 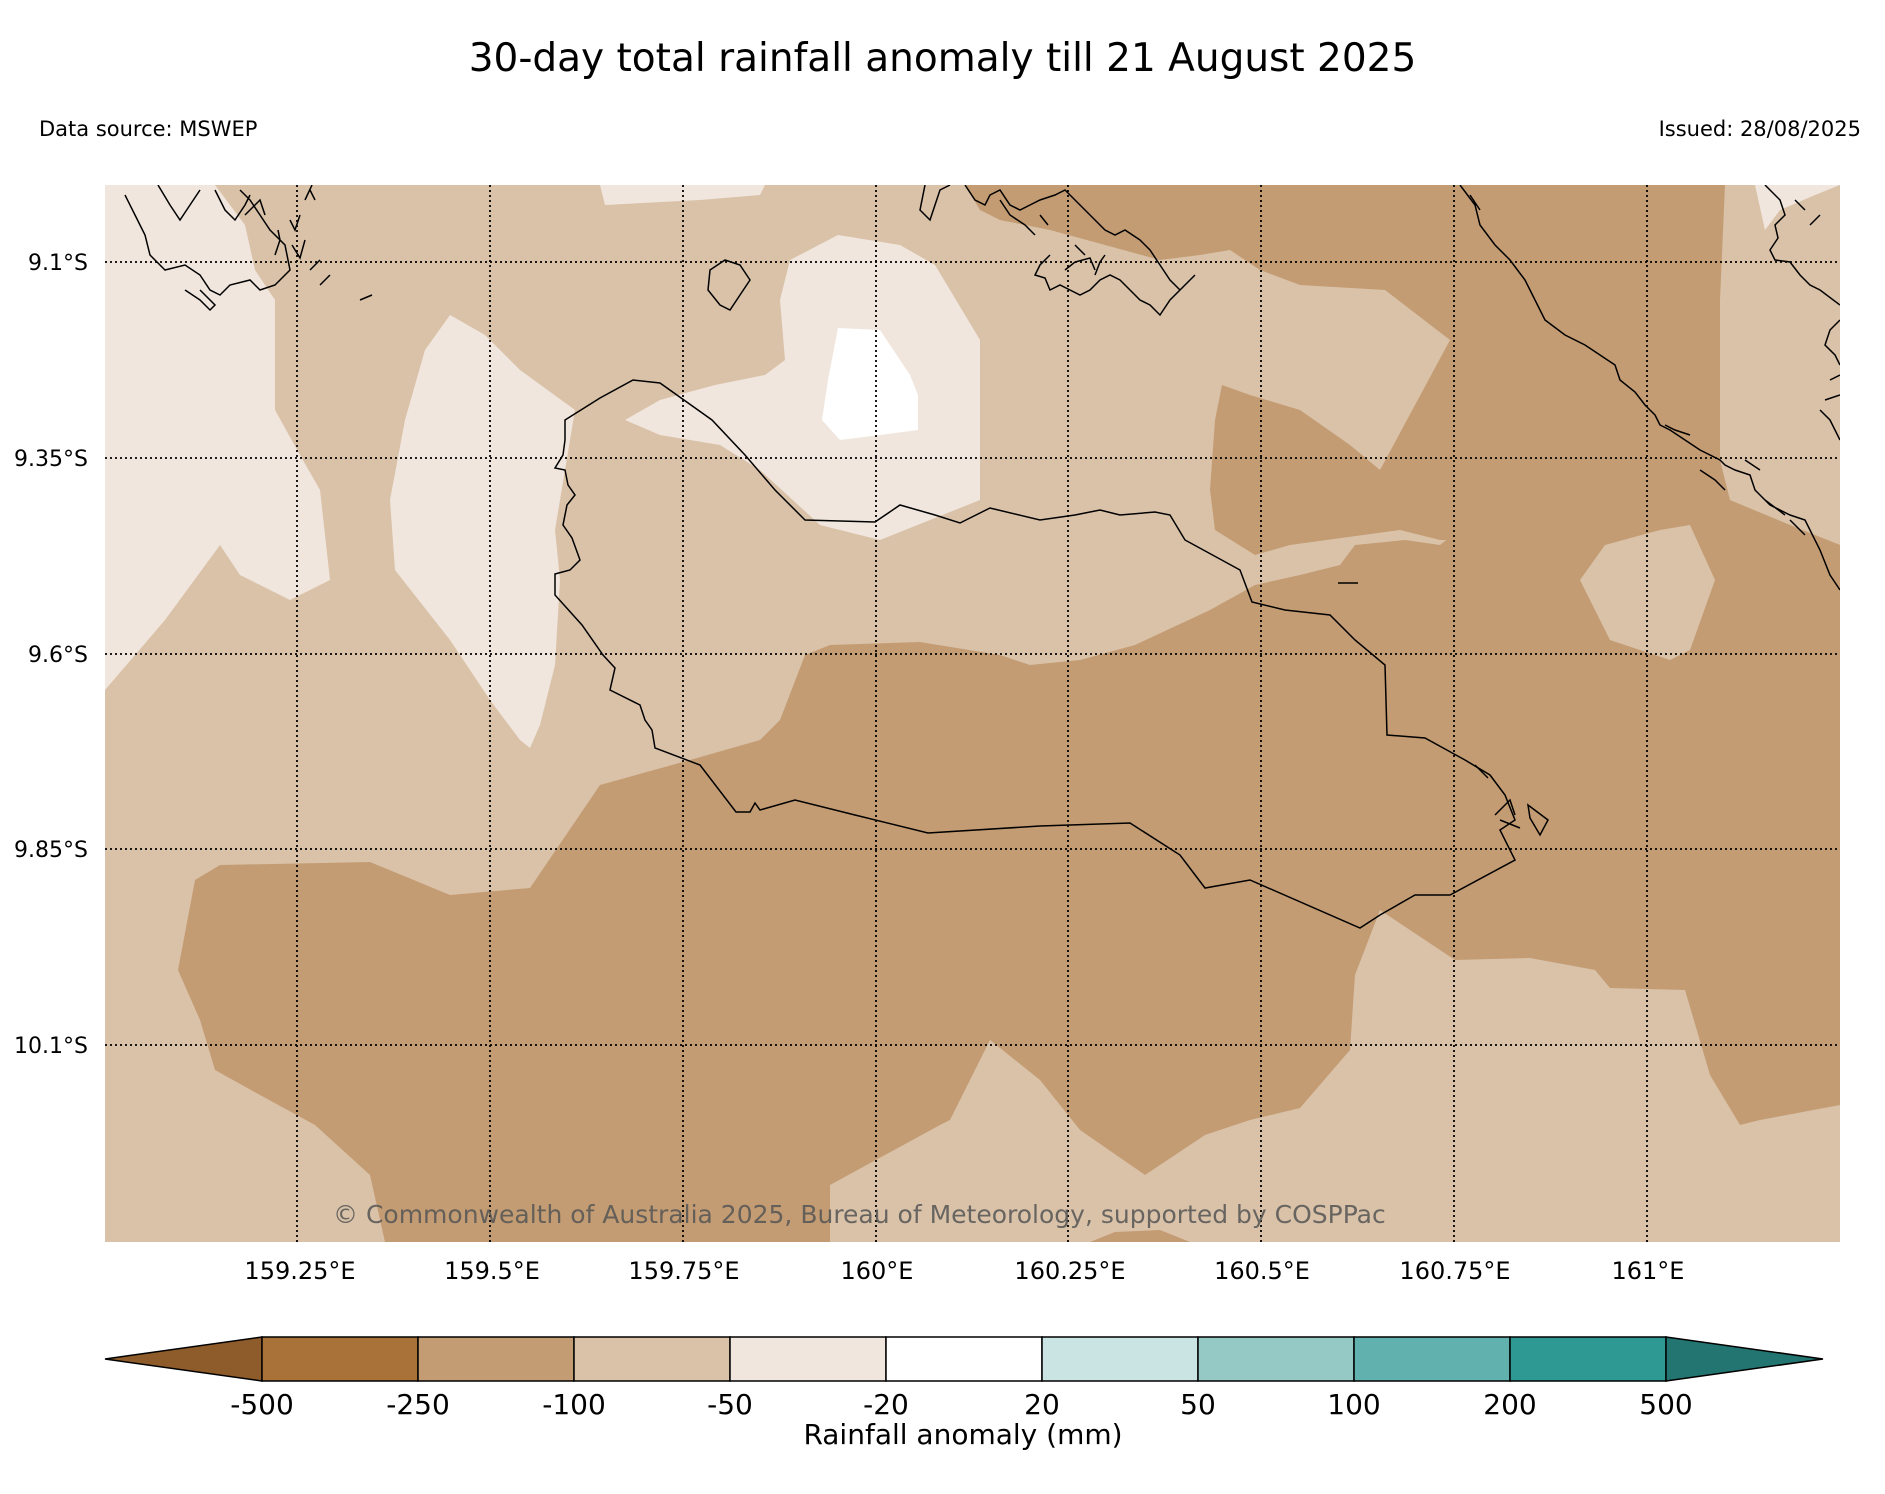 I want to click on lat-label: 10.1°S, so click(x=51, y=1046).